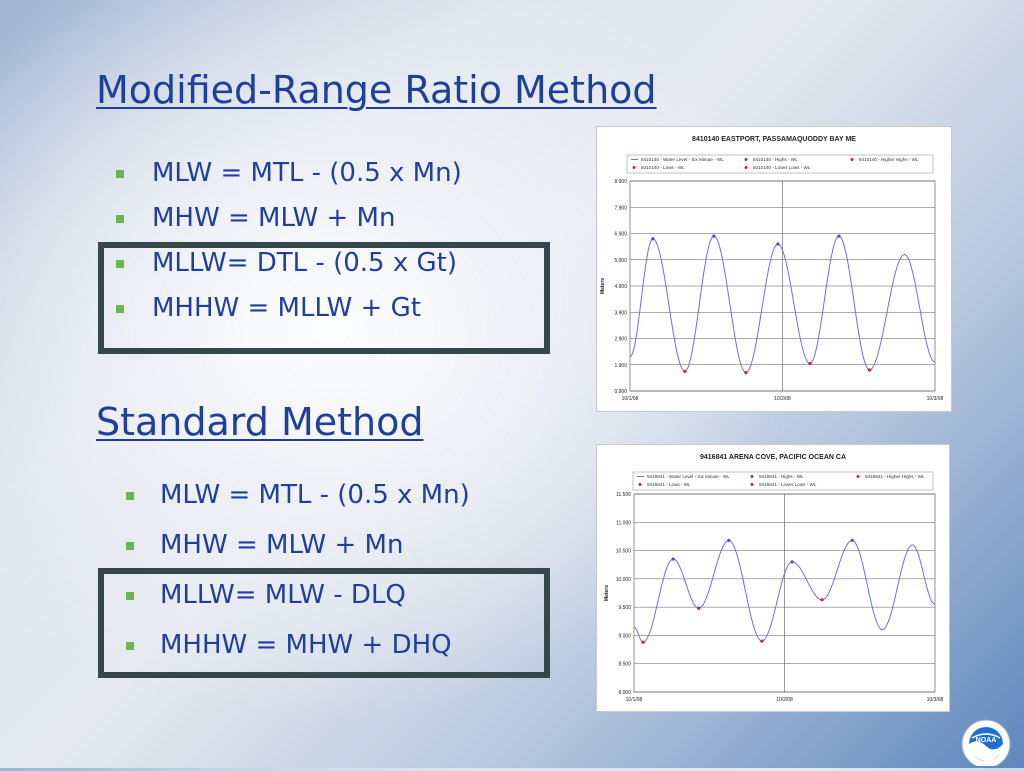 The width and height of the screenshot is (1024, 771). Describe the element at coordinates (781, 476) in the screenshot. I see `legend-label: 9416841 - Highs - WL` at that location.